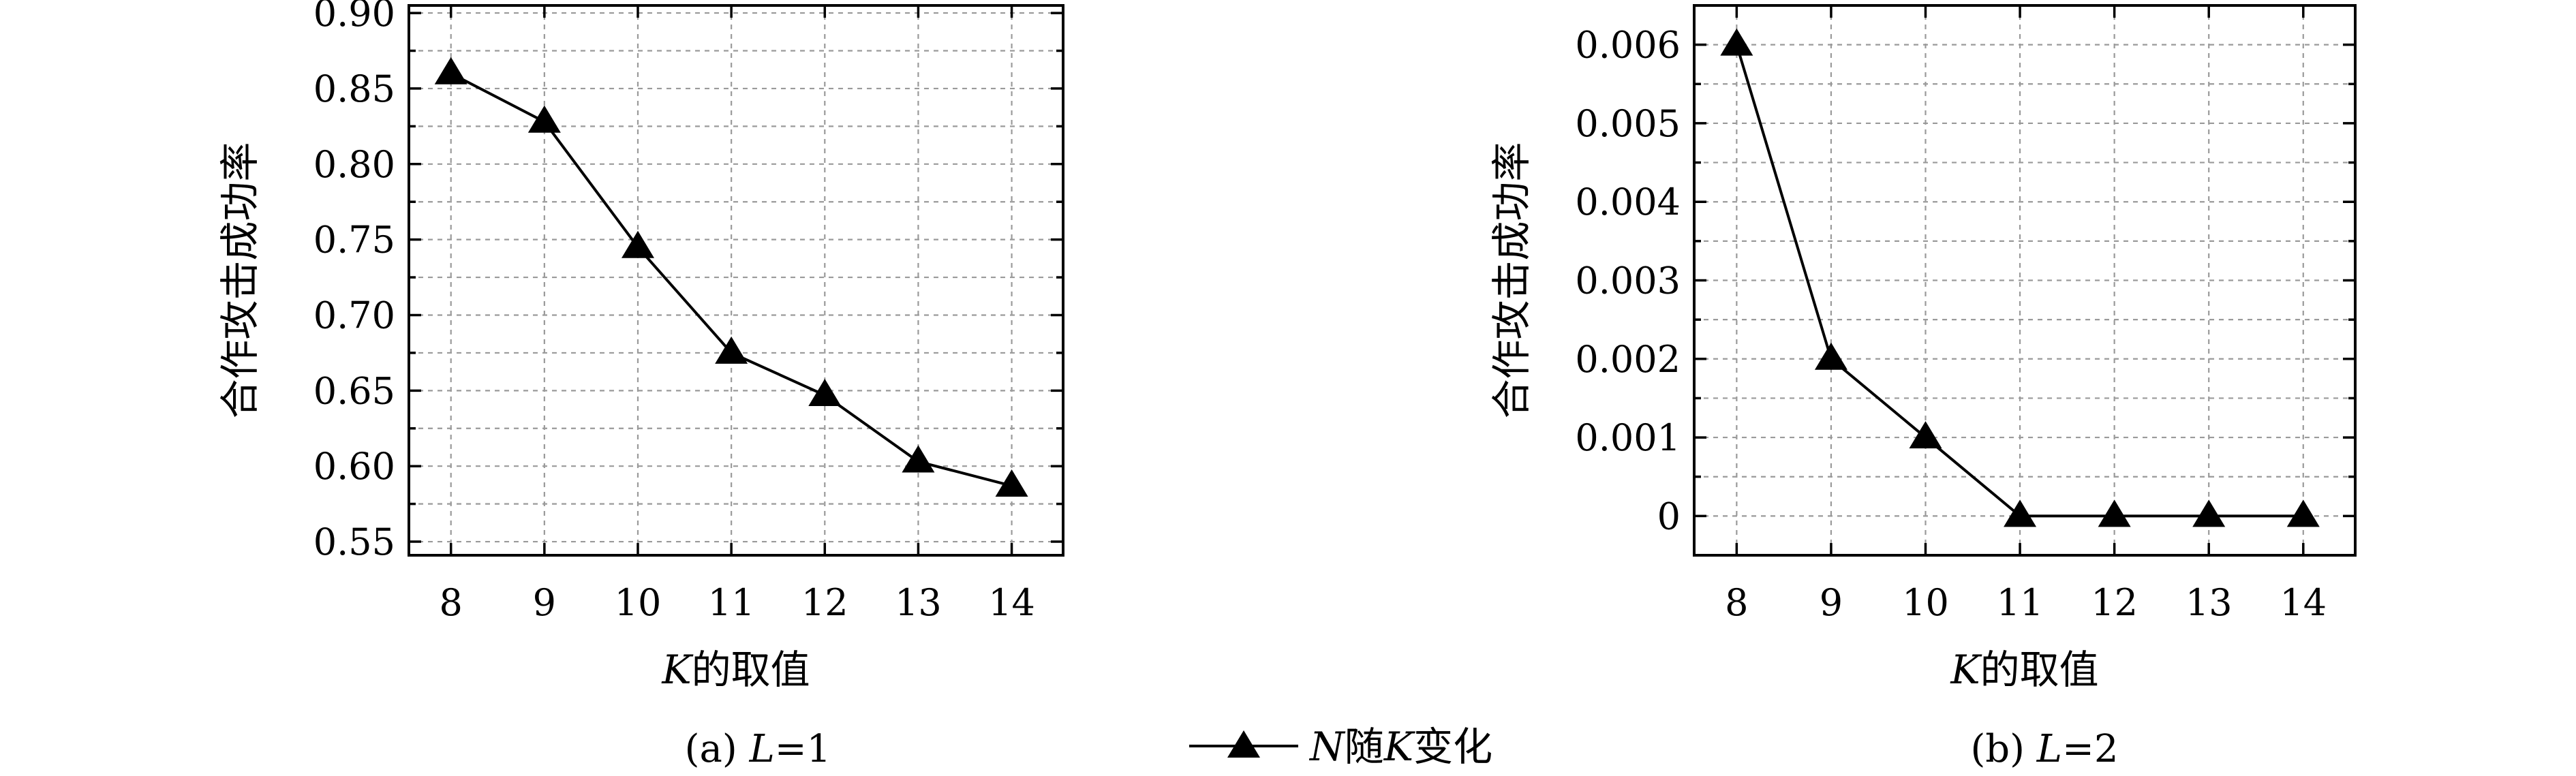 This screenshot has height=776, width=2576. Describe the element at coordinates (2090, 749) in the screenshot. I see `chart-1-caption-suffix: =2` at that location.